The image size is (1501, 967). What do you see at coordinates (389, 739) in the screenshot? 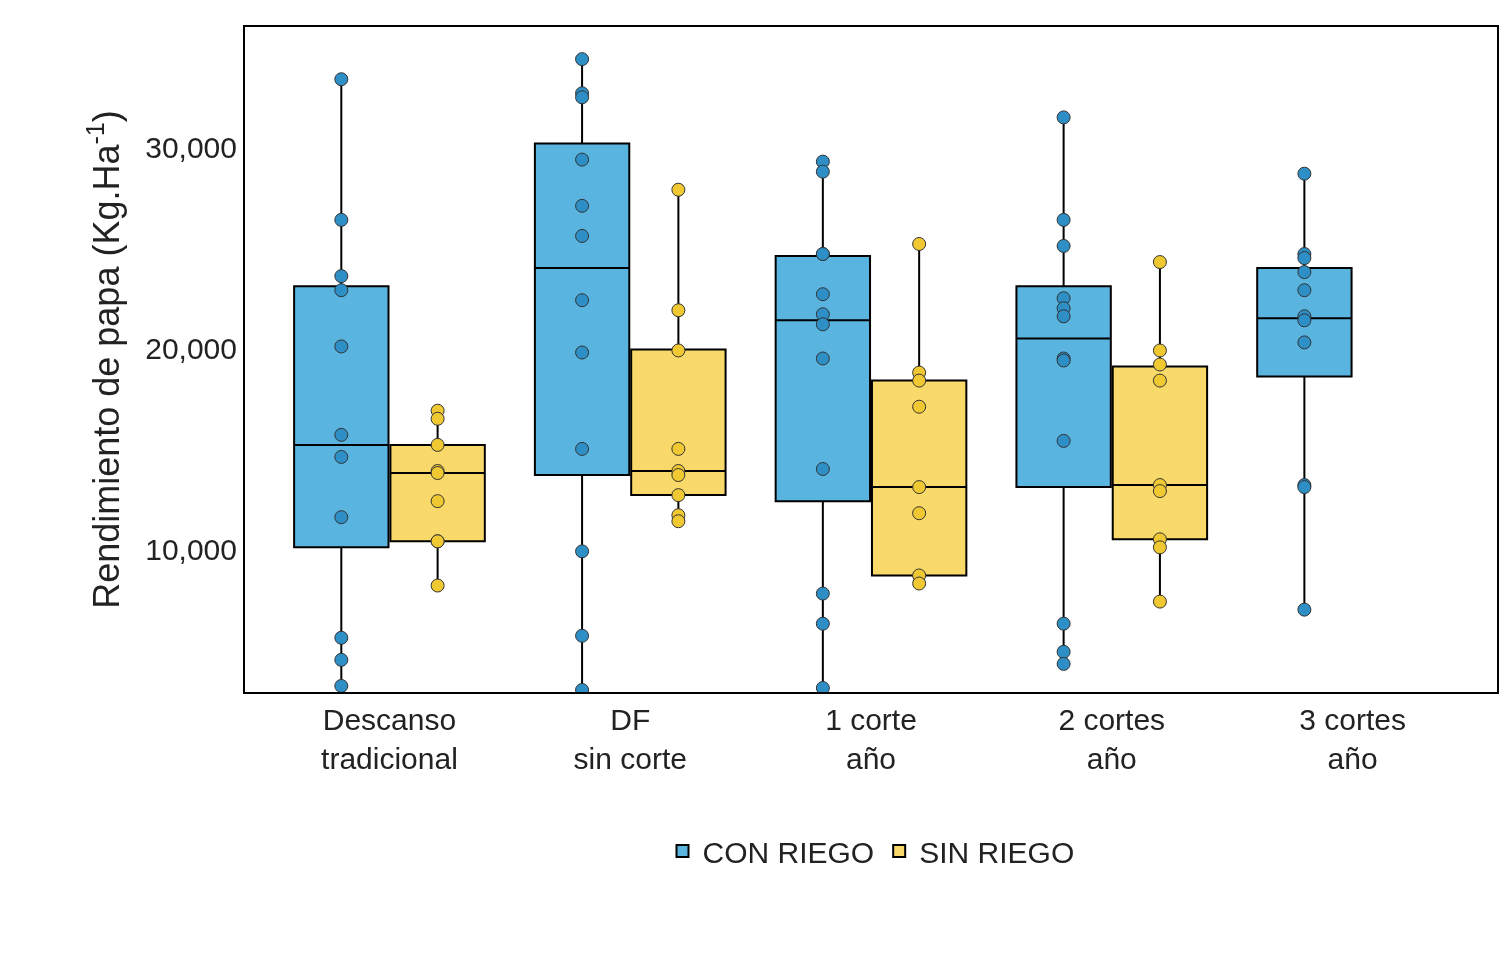
I see `x-tick-label: Descanso tradicional` at bounding box center [389, 739].